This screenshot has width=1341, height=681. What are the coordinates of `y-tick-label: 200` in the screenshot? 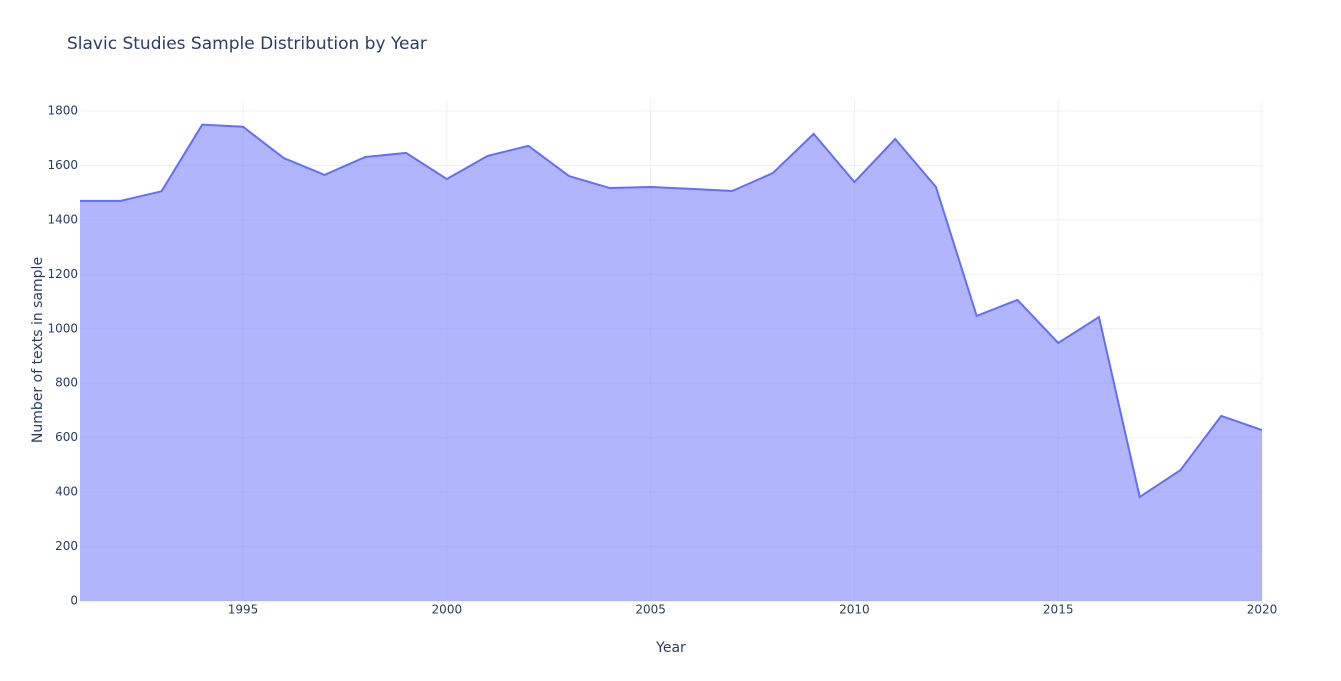 It's located at (66, 546).